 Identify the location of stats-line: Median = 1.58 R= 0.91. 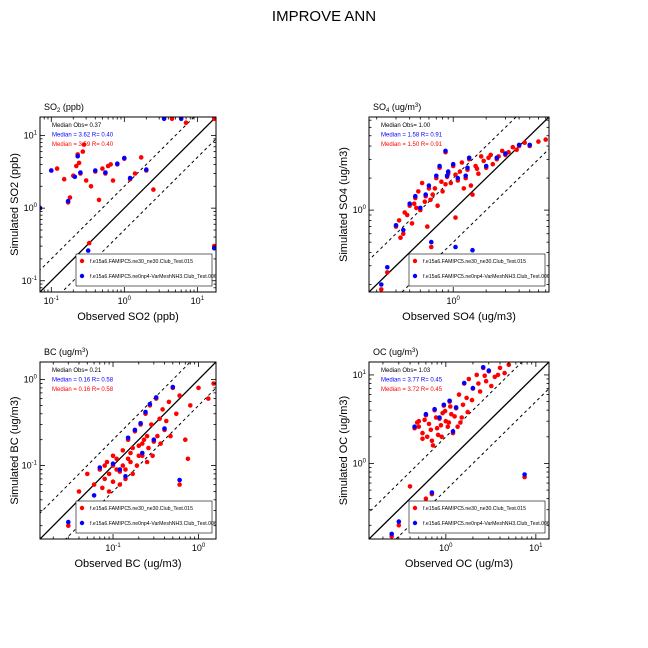
(412, 136).